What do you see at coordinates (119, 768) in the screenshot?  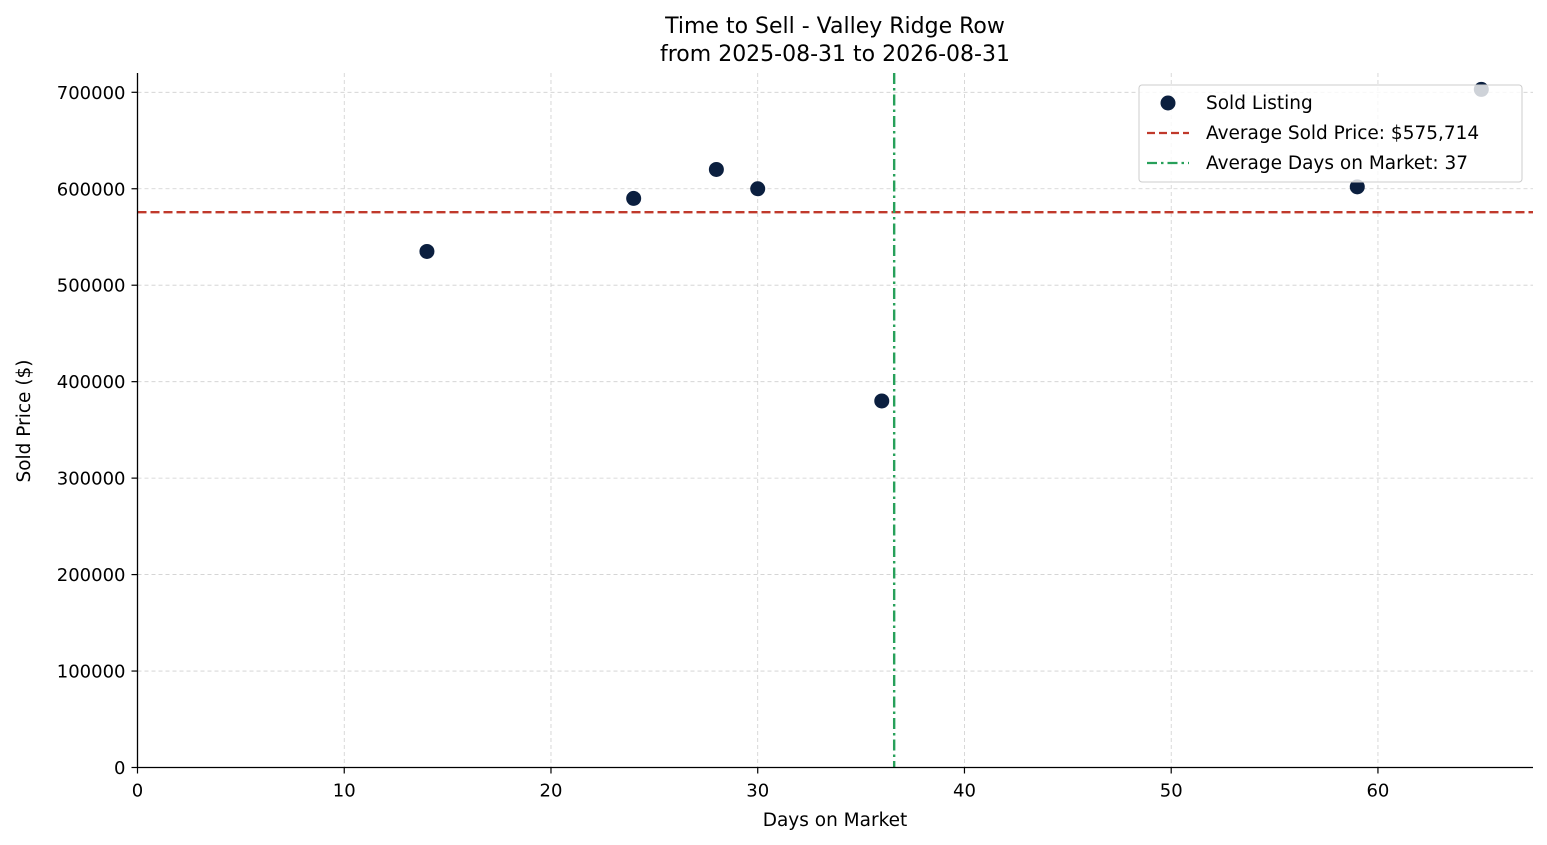 I see `y-tick-label: 0` at bounding box center [119, 768].